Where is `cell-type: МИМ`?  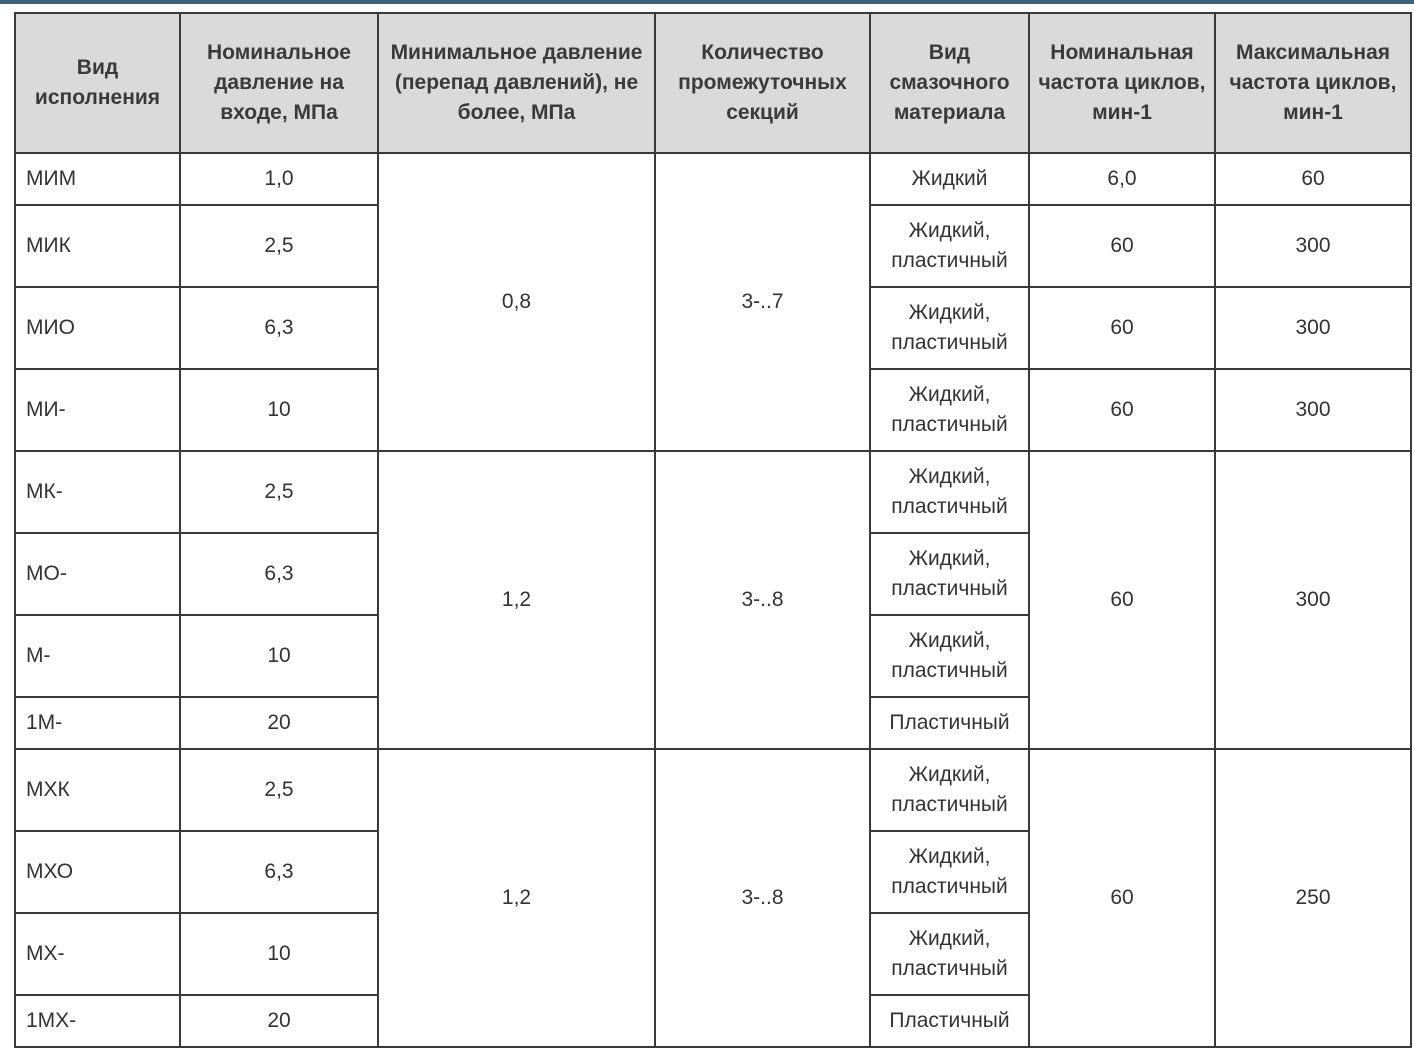
cell-type: МИМ is located at coordinates (97, 179).